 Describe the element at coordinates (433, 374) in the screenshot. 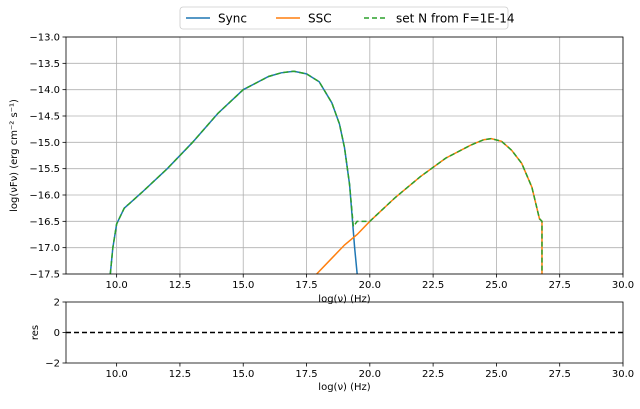

I see `residual-x-tick-label: 22.5` at that location.